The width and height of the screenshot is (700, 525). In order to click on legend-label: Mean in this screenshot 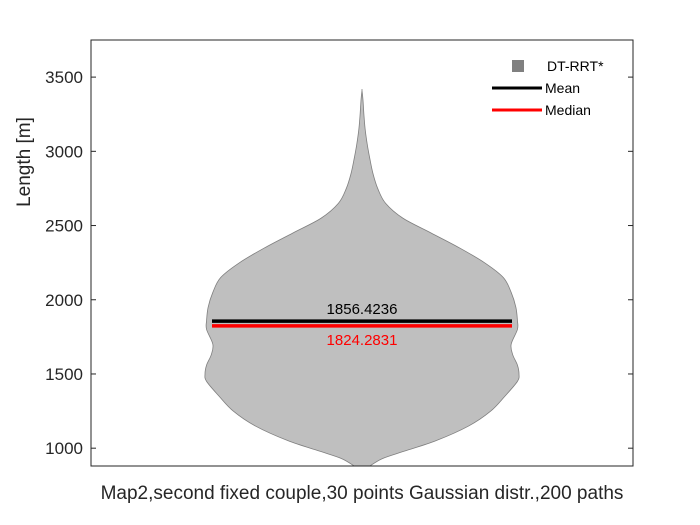, I will do `click(562, 88)`.